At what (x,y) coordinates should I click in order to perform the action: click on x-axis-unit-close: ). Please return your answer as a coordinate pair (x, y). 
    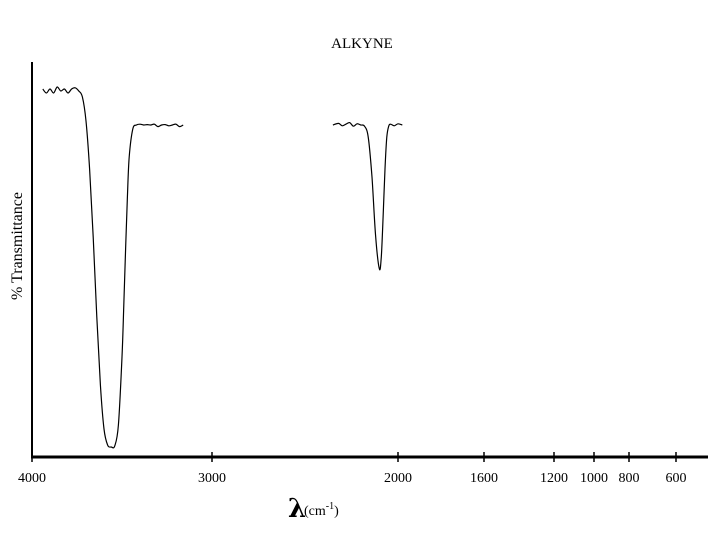
    Looking at the image, I should click on (336, 511).